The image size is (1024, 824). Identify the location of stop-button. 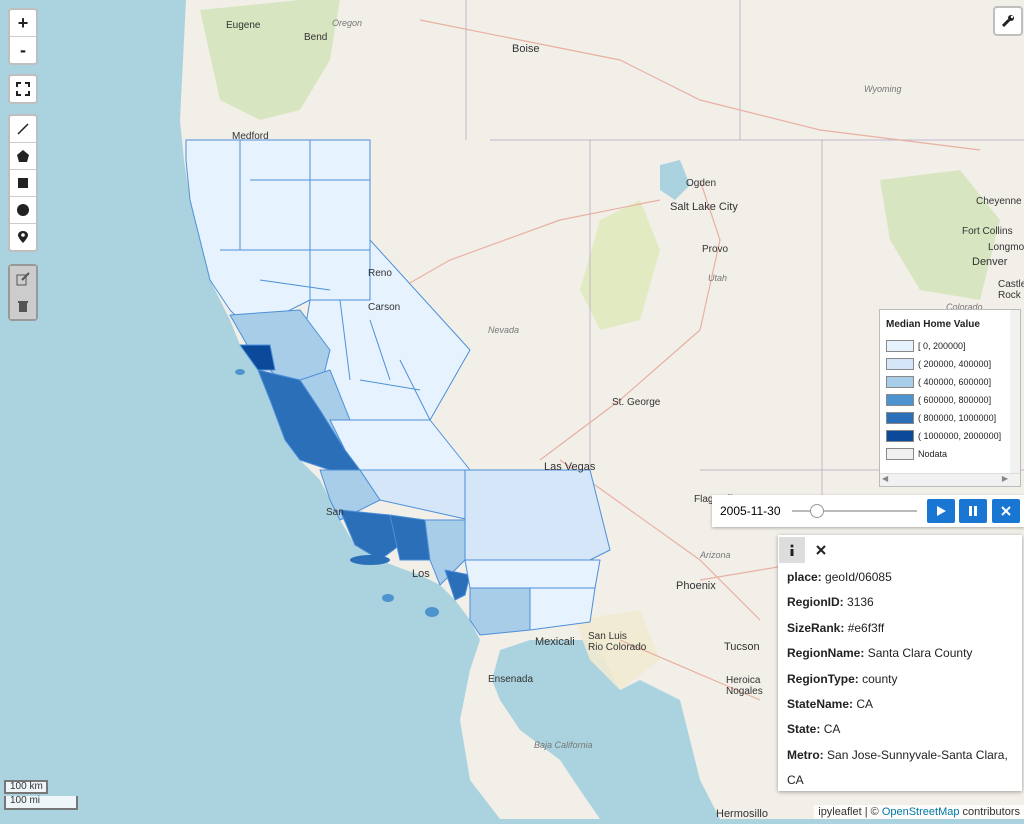
(1006, 511).